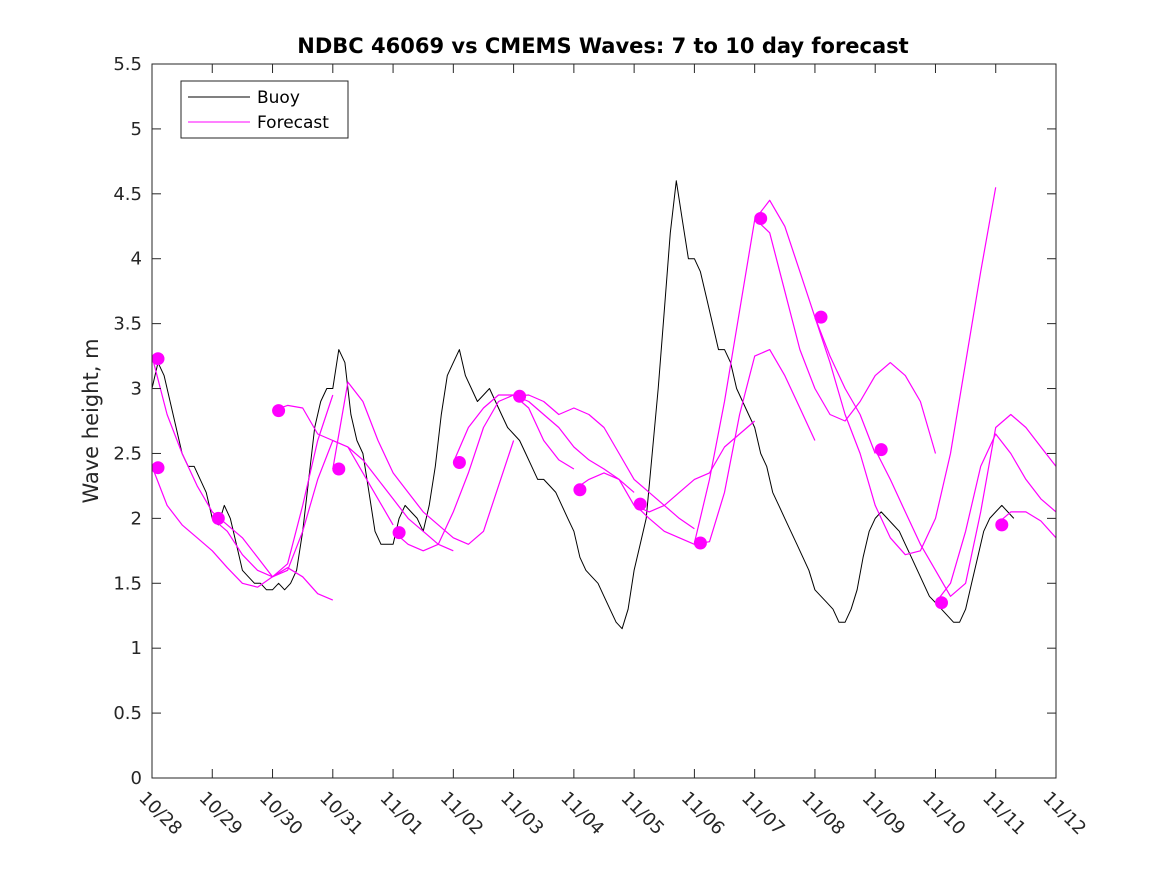 This screenshot has width=1167, height=875. I want to click on y-tick-label: 5.5, so click(127, 64).